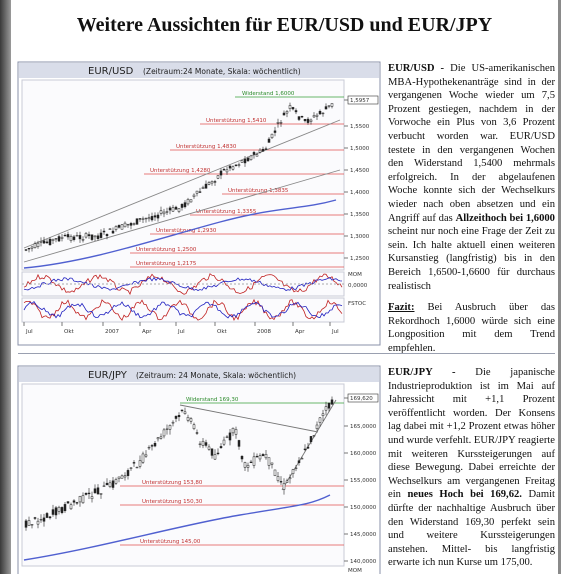 The width and height of the screenshot is (561, 578). I want to click on chart-header, so click(199, 374).